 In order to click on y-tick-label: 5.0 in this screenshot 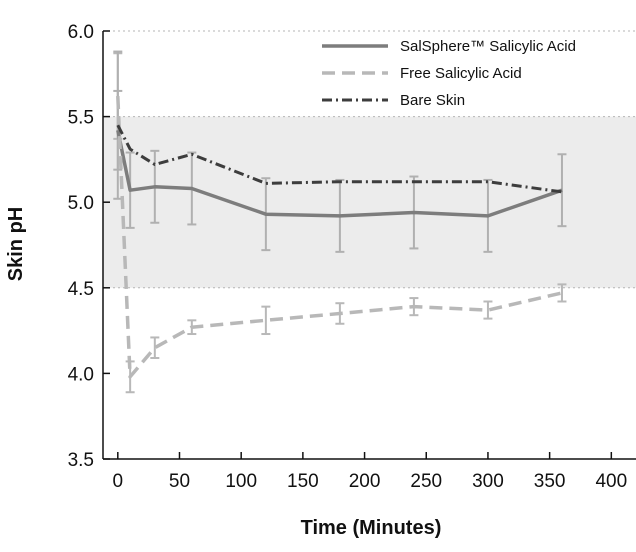, I will do `click(81, 203)`.